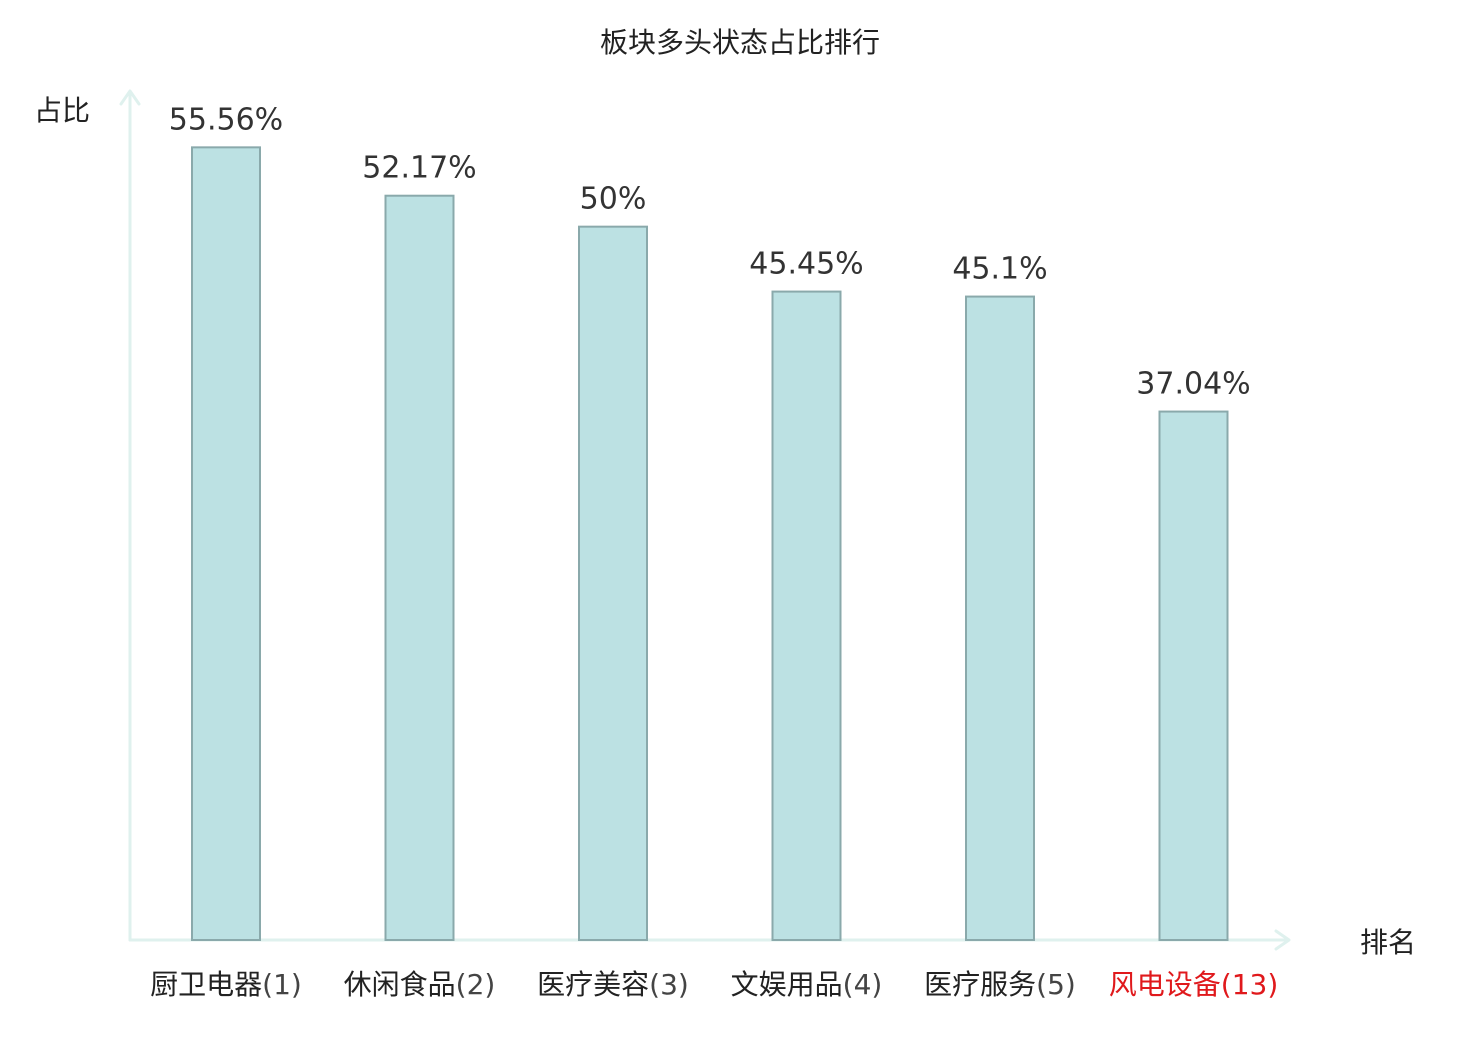 The image size is (1480, 1040). Describe the element at coordinates (226, 119) in the screenshot. I see `value-label: 55.56%` at that location.